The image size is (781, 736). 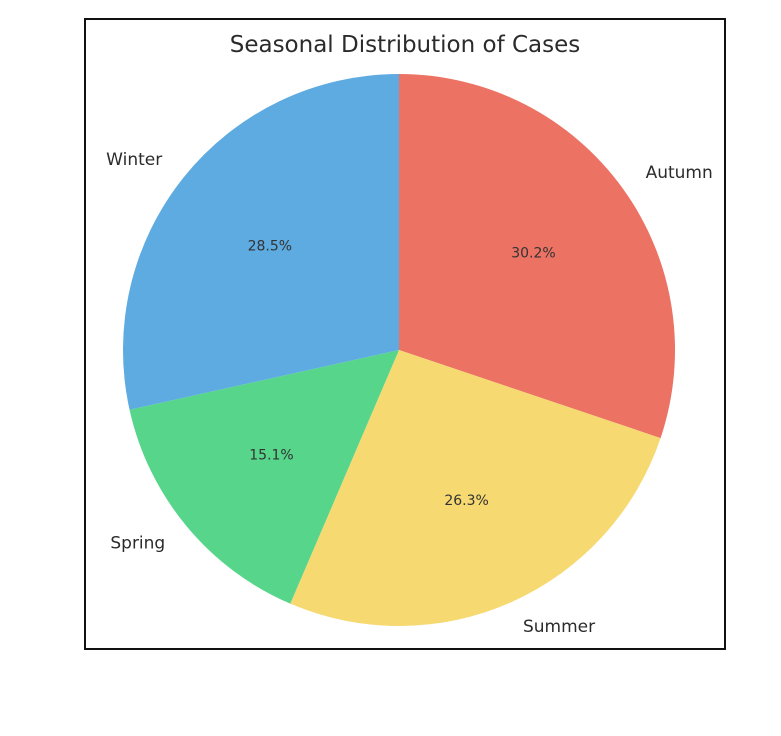 What do you see at coordinates (264, 477) in the screenshot?
I see `pie-slice-spring` at bounding box center [264, 477].